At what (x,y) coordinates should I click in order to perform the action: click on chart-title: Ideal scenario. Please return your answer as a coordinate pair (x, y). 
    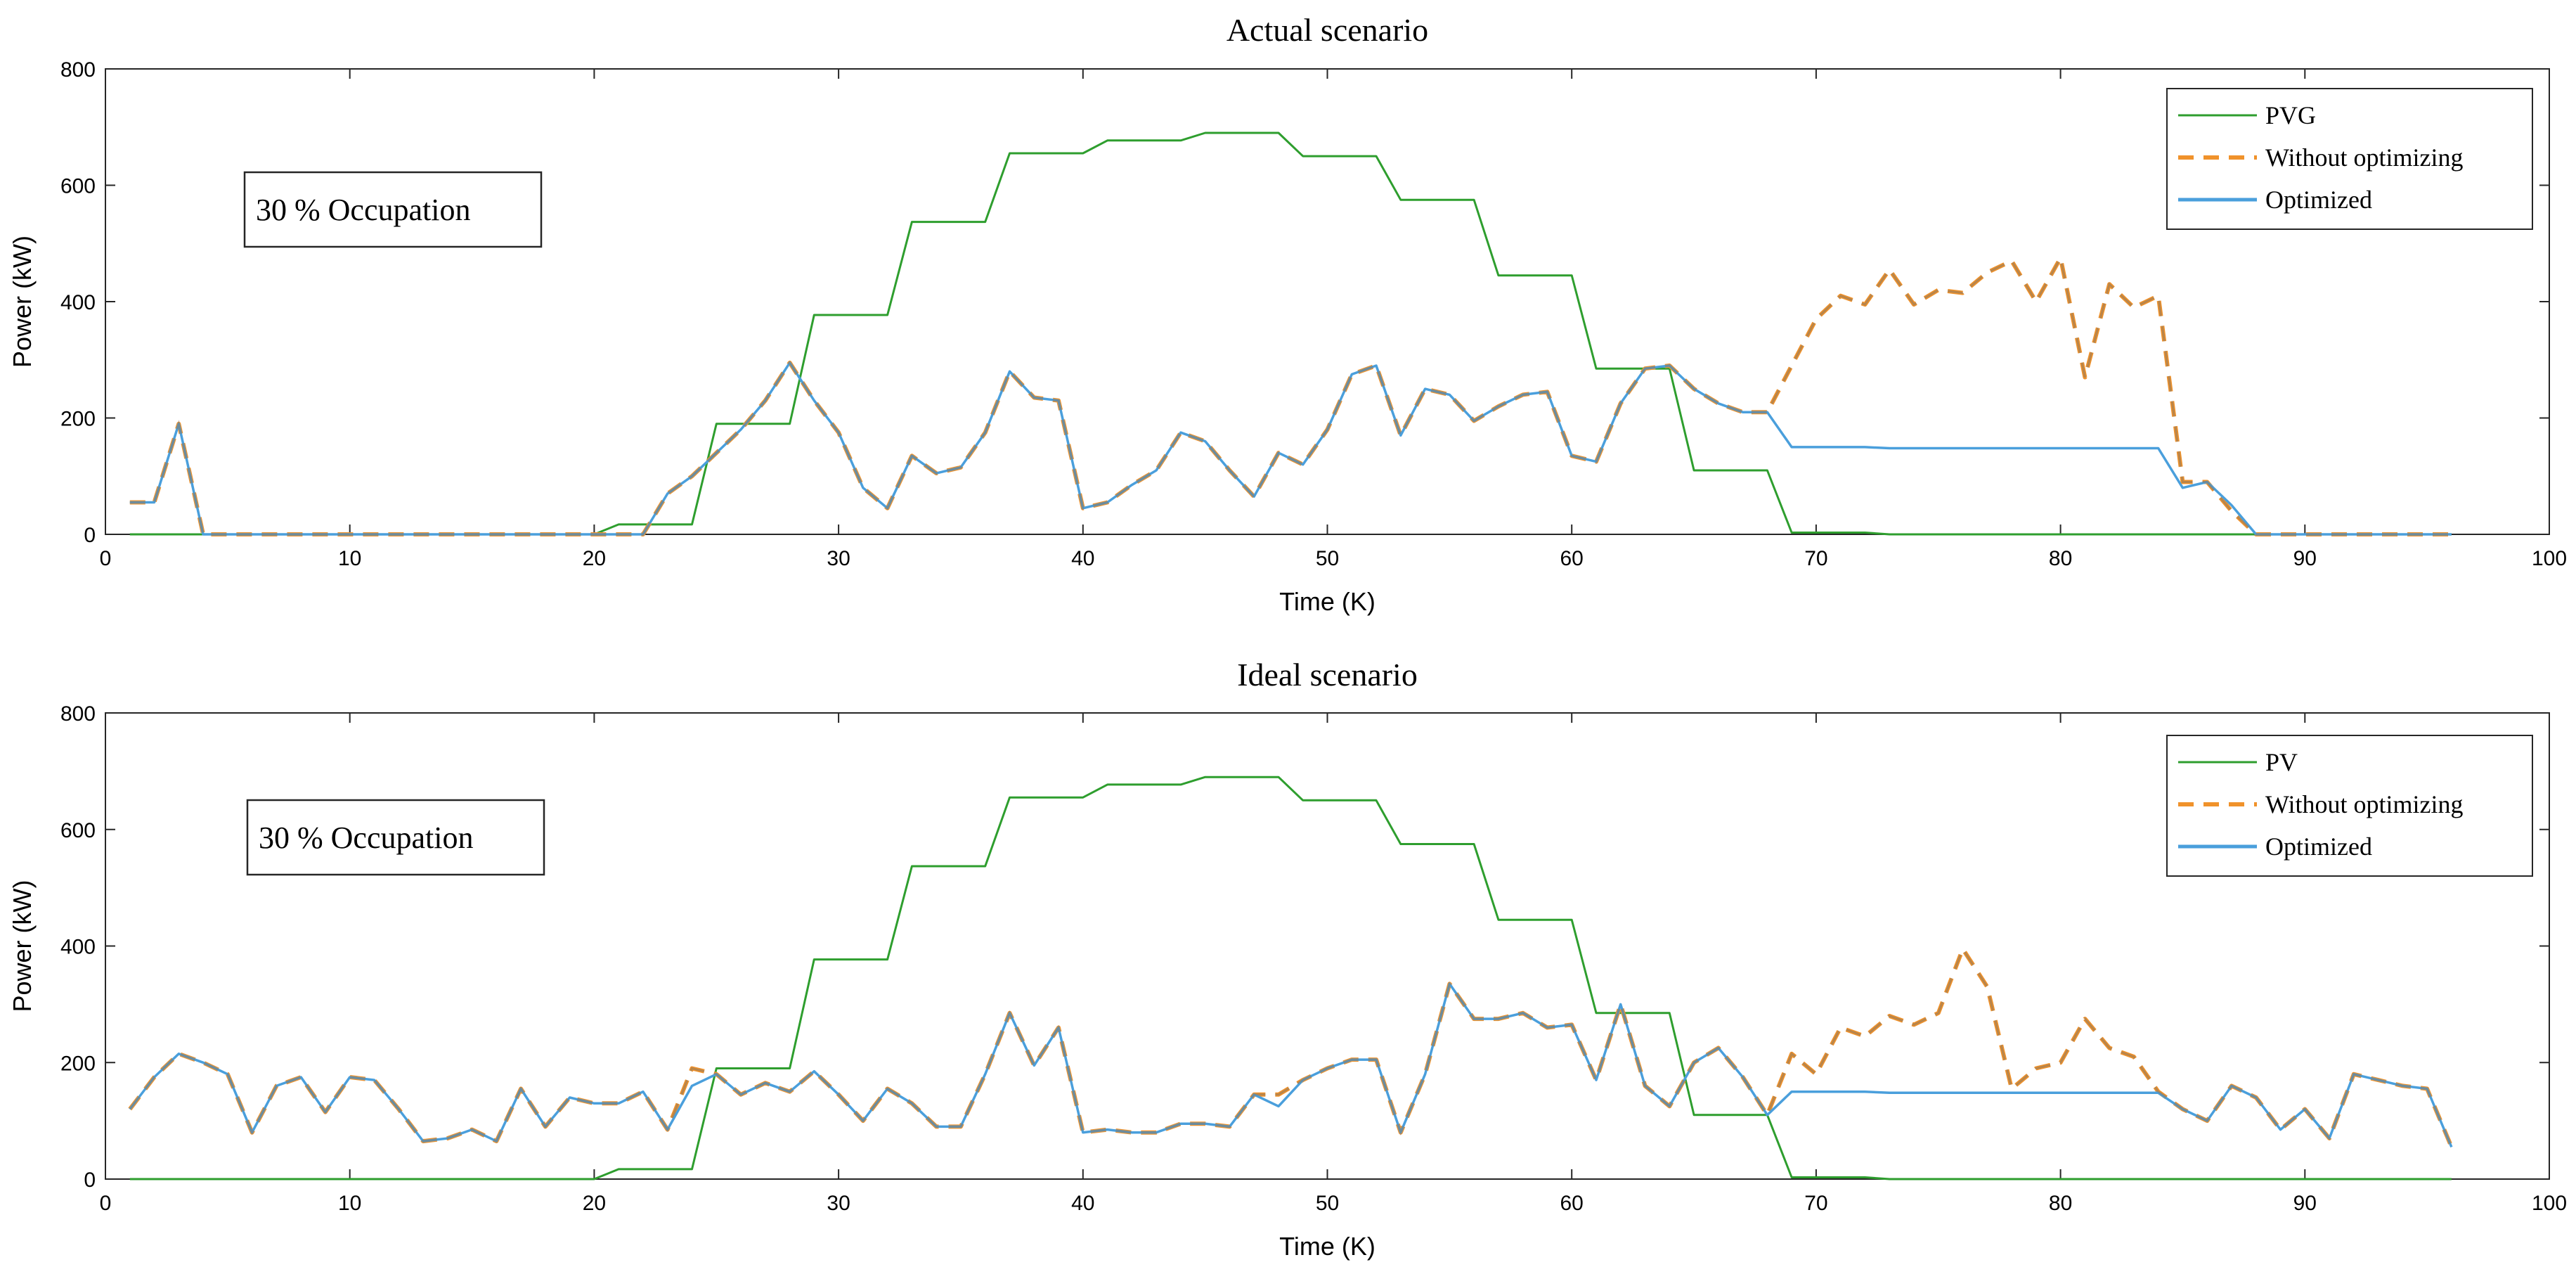
    Looking at the image, I should click on (1328, 675).